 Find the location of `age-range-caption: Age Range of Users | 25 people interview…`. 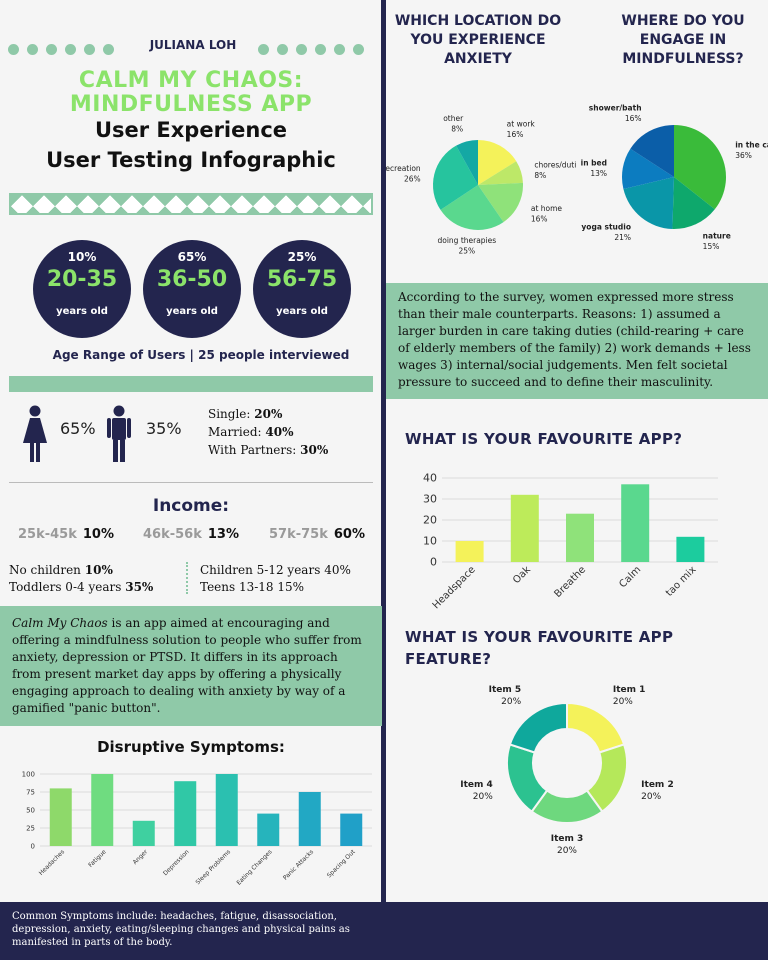

age-range-caption: Age Range of Users | 25 people interview… is located at coordinates (201, 355).